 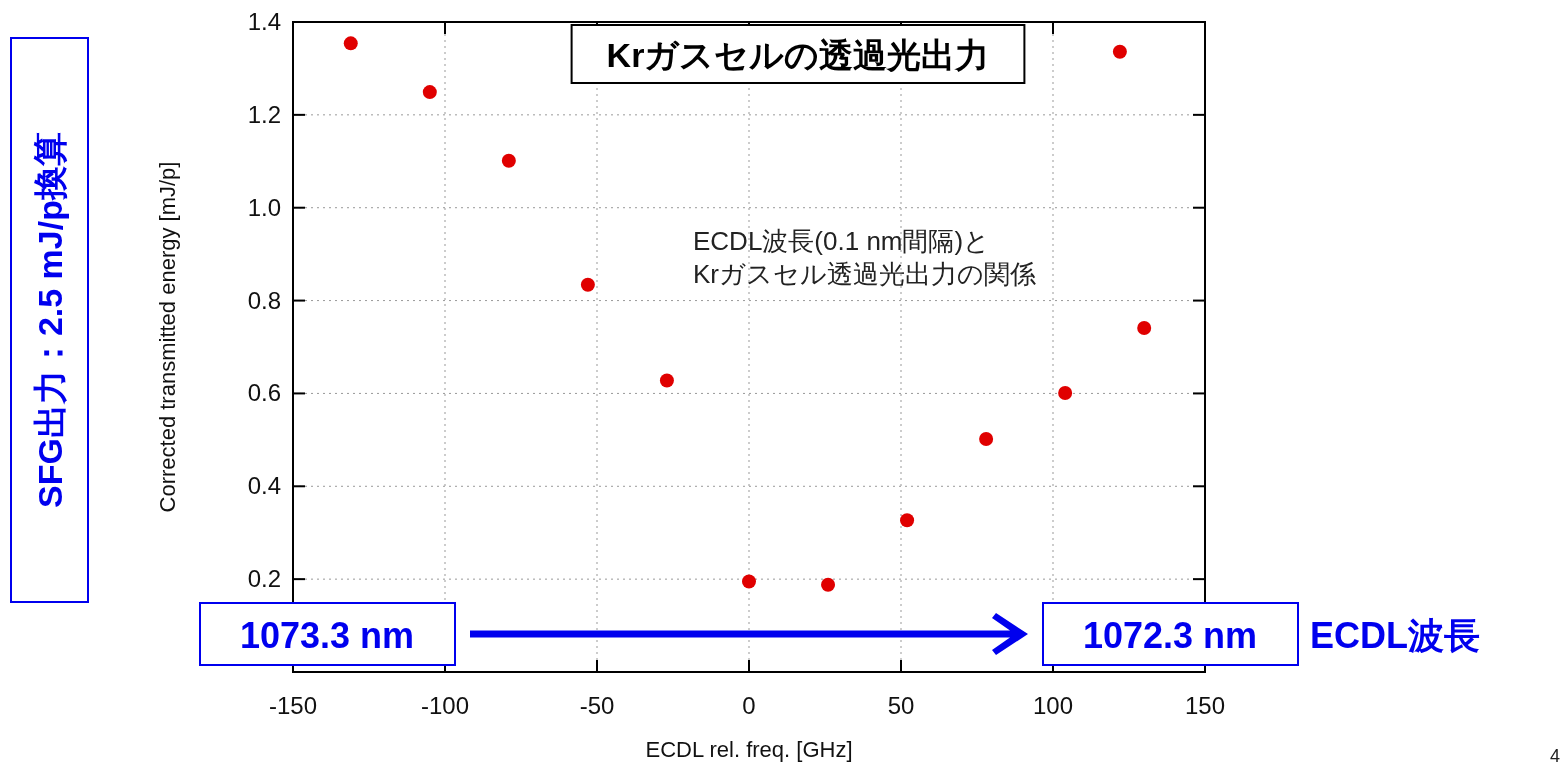 What do you see at coordinates (264, 579) in the screenshot?
I see `y-tick-label: 0.2` at bounding box center [264, 579].